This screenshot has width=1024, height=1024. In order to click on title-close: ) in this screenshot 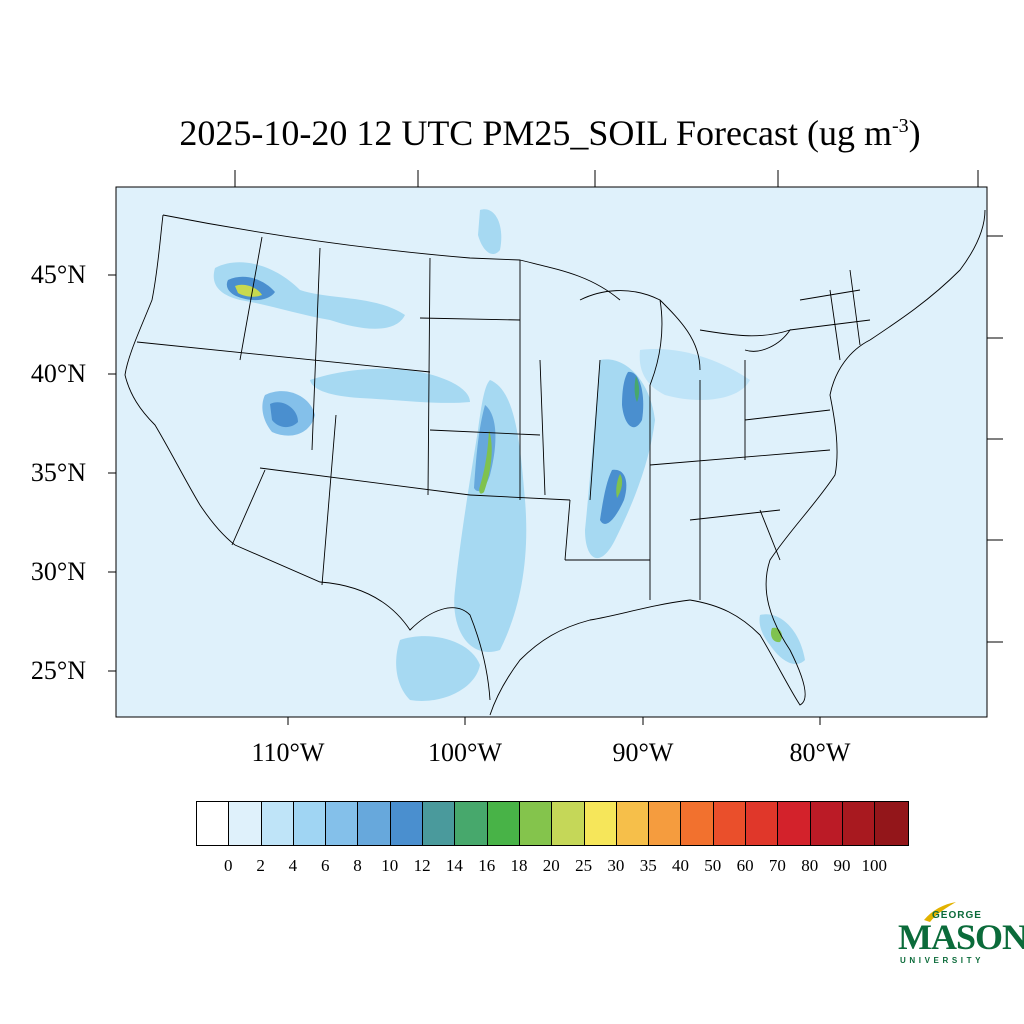, I will do `click(914, 133)`.